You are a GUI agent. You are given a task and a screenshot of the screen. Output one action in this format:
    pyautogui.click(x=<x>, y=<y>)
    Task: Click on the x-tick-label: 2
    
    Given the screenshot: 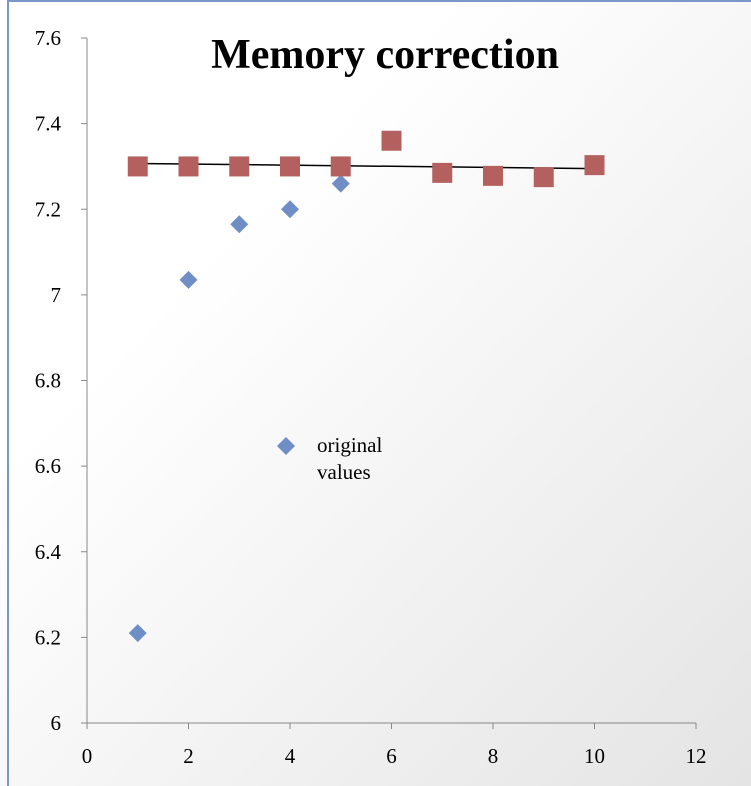 What is the action you would take?
    pyautogui.click(x=188, y=756)
    